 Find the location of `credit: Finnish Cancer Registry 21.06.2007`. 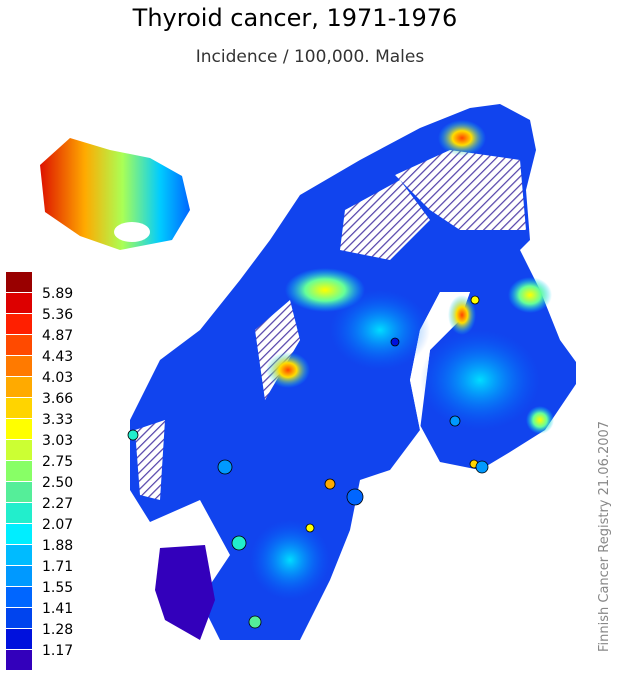

credit: Finnish Cancer Registry 21.06.2007 is located at coordinates (604, 536).